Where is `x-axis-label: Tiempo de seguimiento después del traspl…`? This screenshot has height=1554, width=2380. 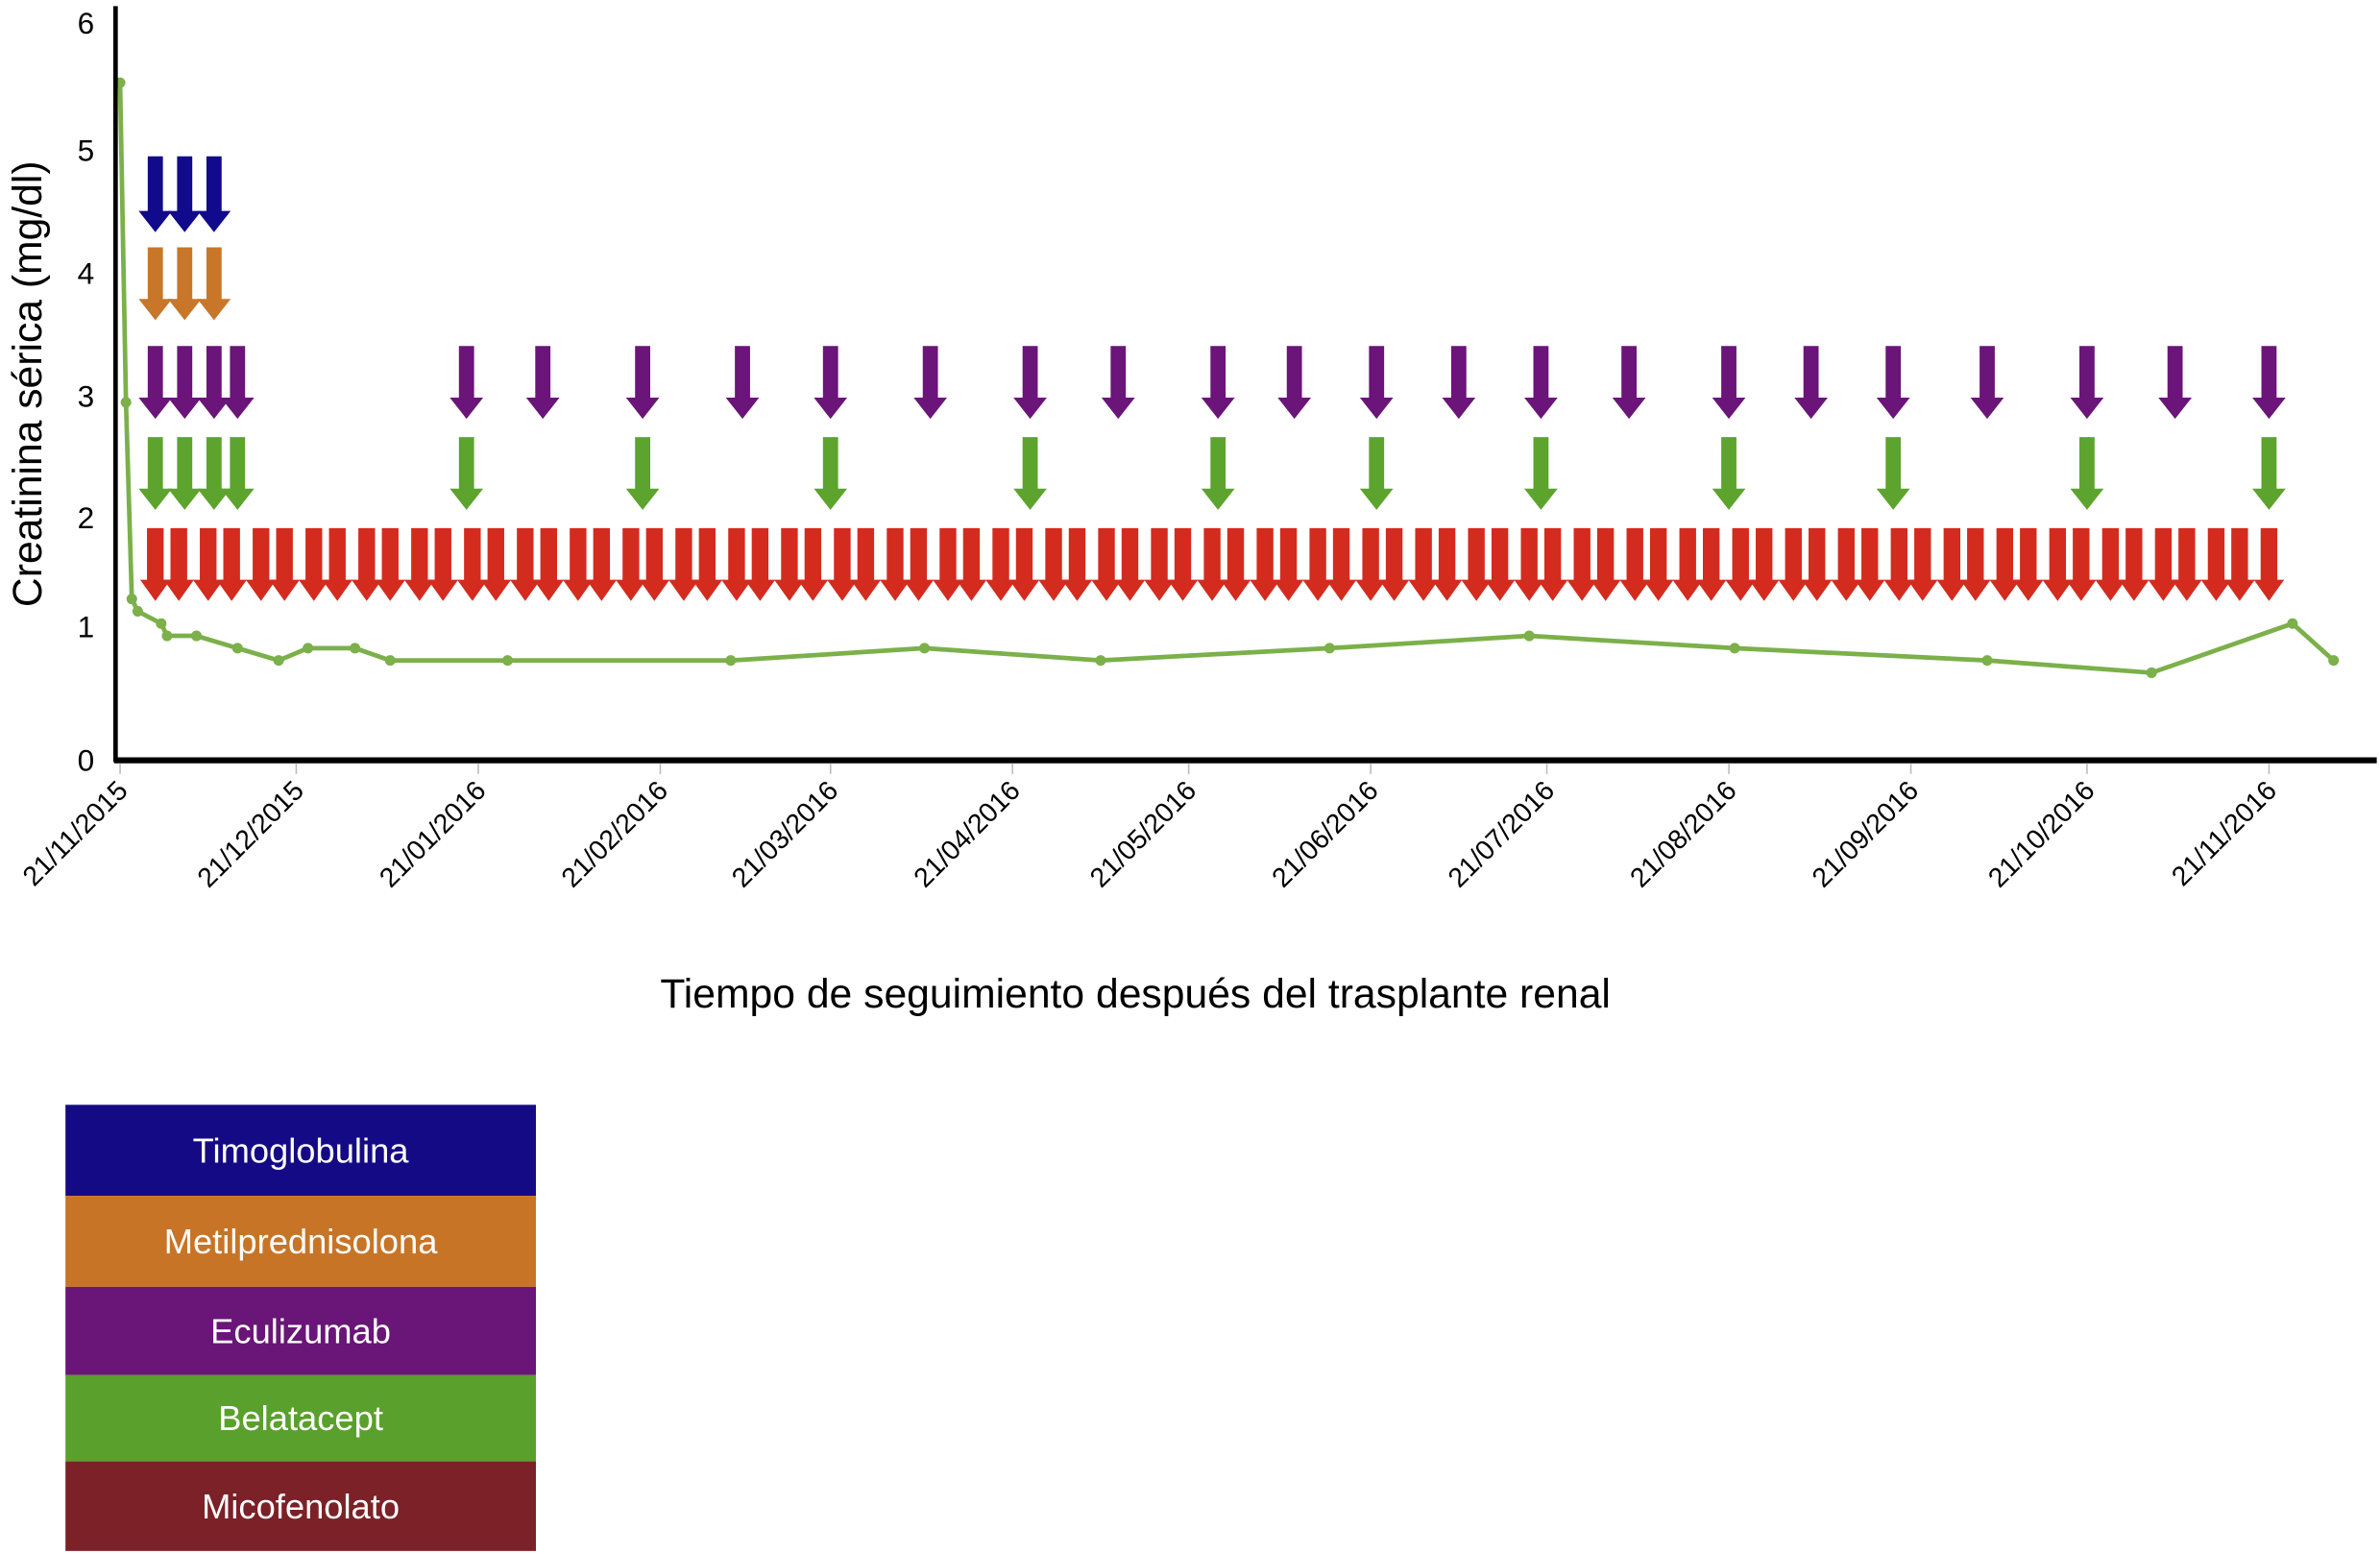
x-axis-label: Tiempo de seguimiento después del traspl… is located at coordinates (1135, 994).